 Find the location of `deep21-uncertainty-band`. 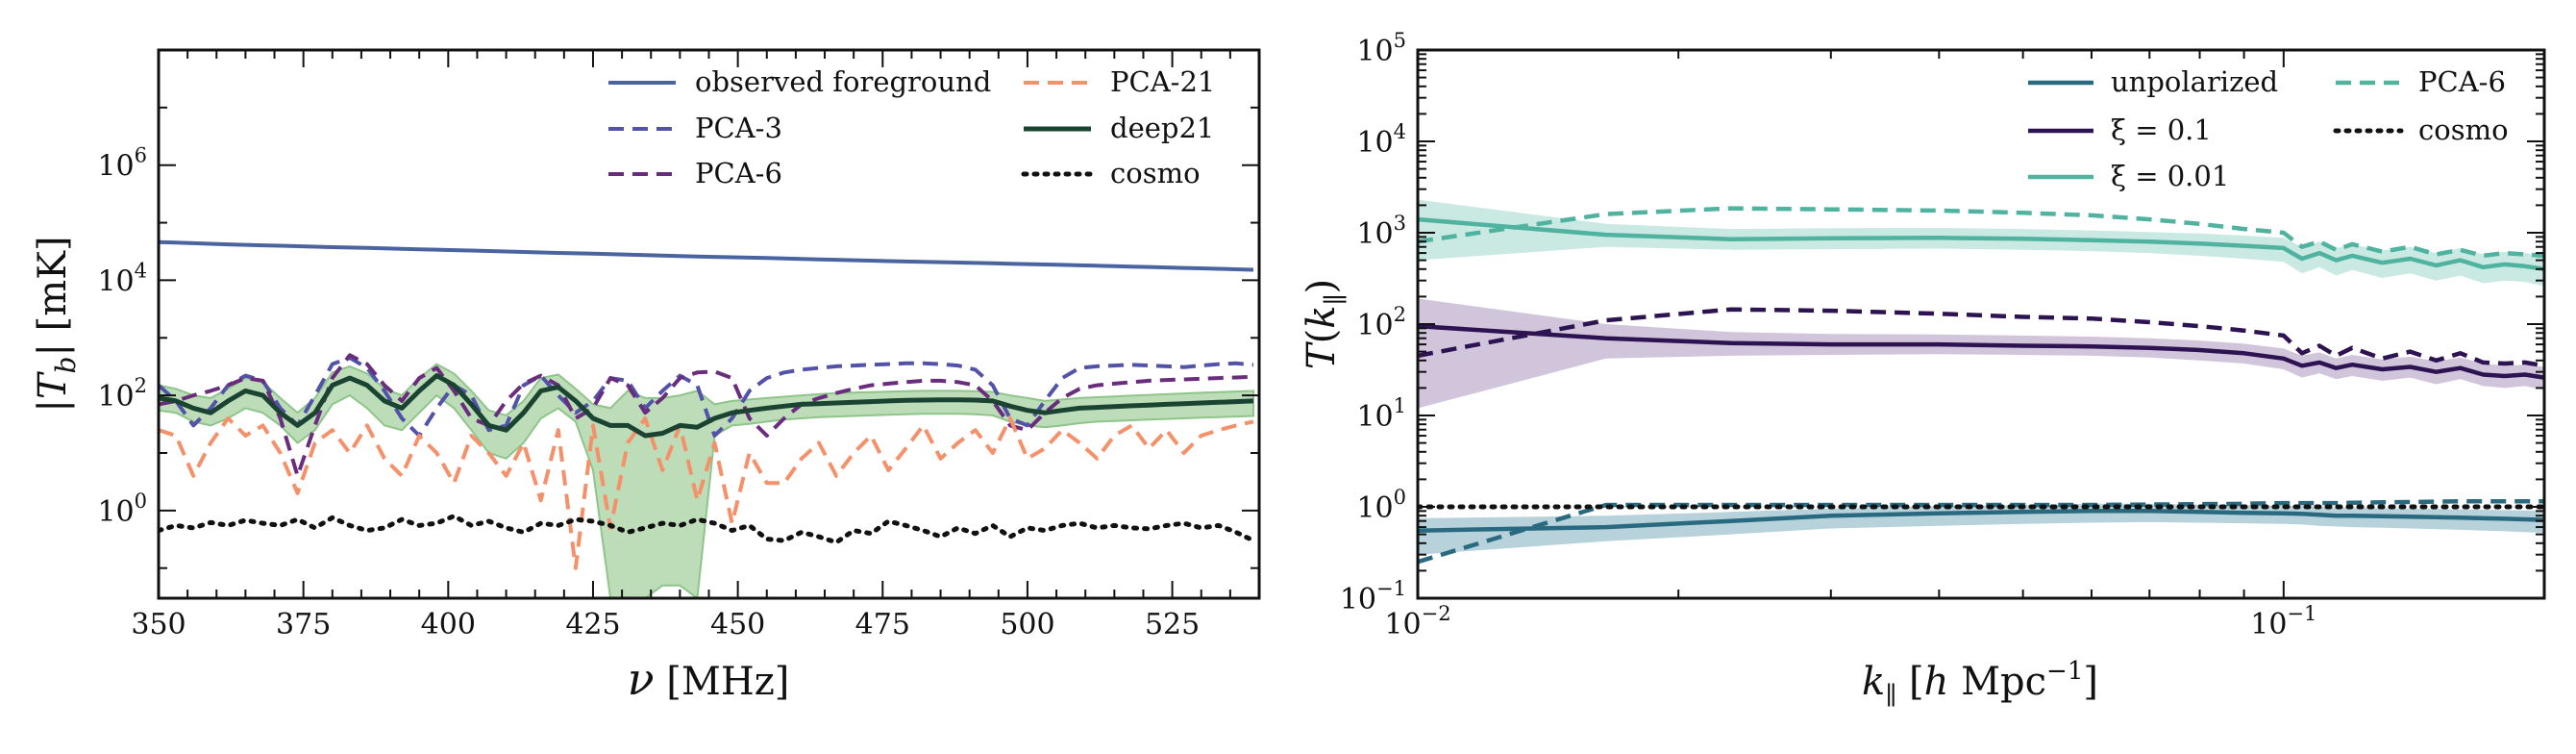

deep21-uncertainty-band is located at coordinates (706, 480).